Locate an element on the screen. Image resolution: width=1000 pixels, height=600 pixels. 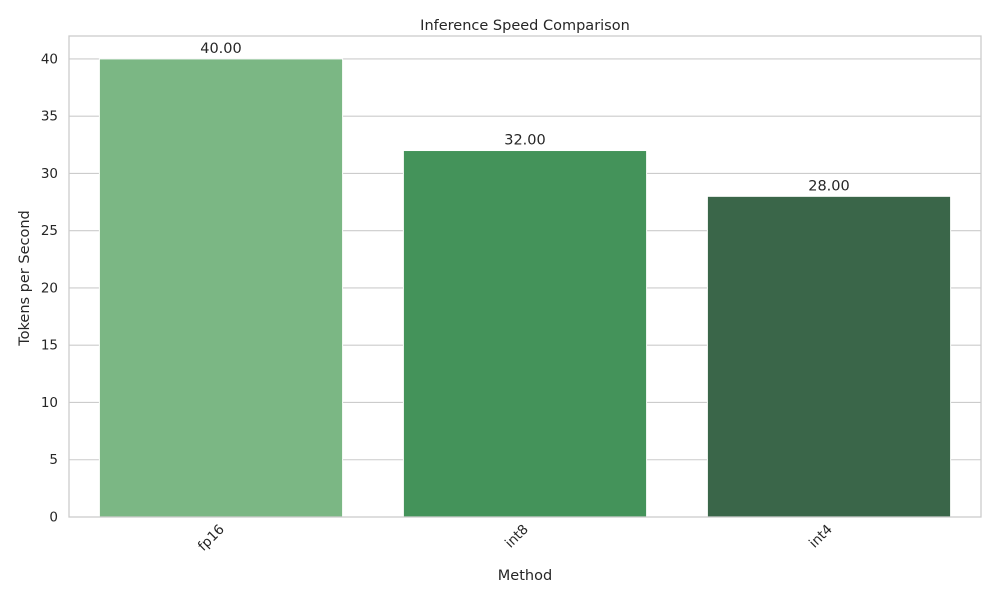
y-axis-label: Tokens per Second is located at coordinates (25, 278).